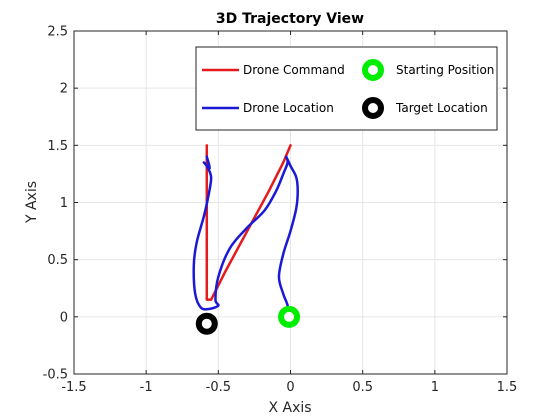 The width and height of the screenshot is (560, 420). What do you see at coordinates (64, 317) in the screenshot?
I see `y-tick-label: 0` at bounding box center [64, 317].